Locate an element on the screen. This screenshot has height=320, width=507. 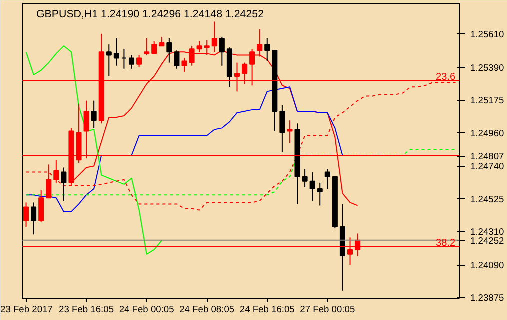
y-tick-label: 1.24807 is located at coordinates (487, 157).